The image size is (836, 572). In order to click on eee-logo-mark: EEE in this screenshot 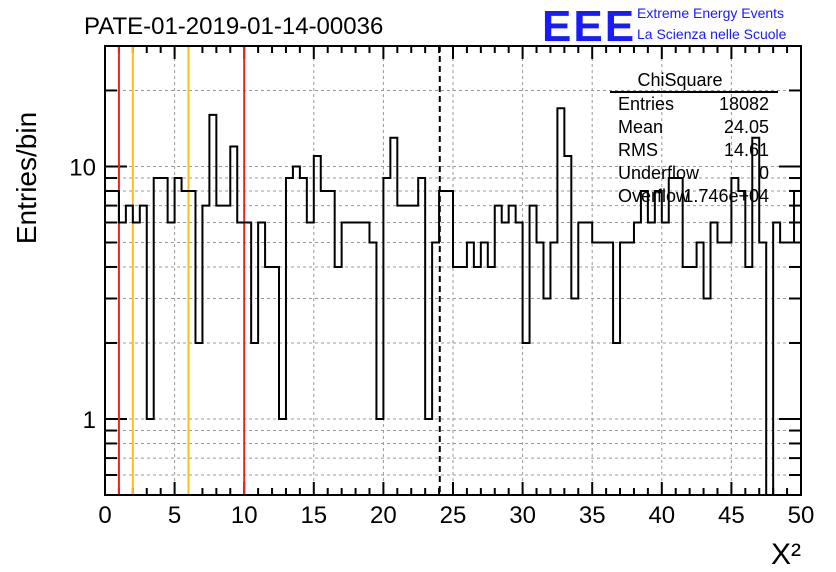, I will do `click(589, 26)`.